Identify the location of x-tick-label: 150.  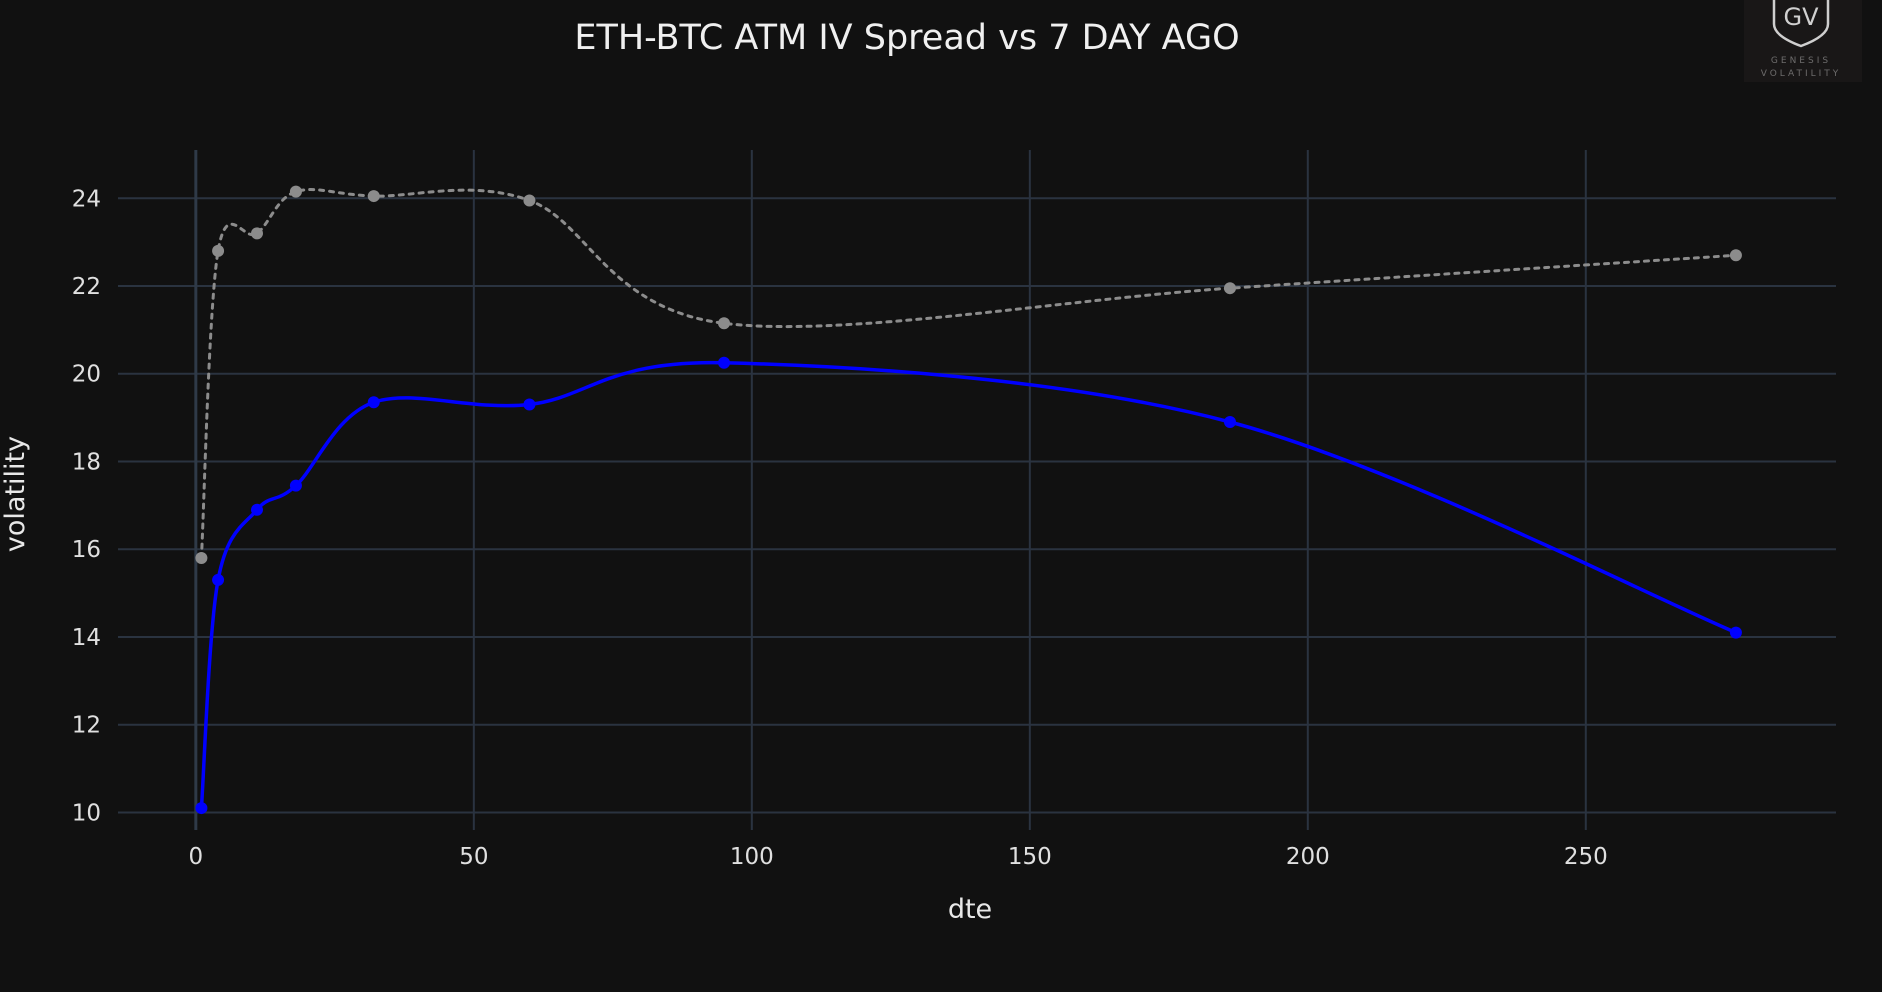
(1030, 857).